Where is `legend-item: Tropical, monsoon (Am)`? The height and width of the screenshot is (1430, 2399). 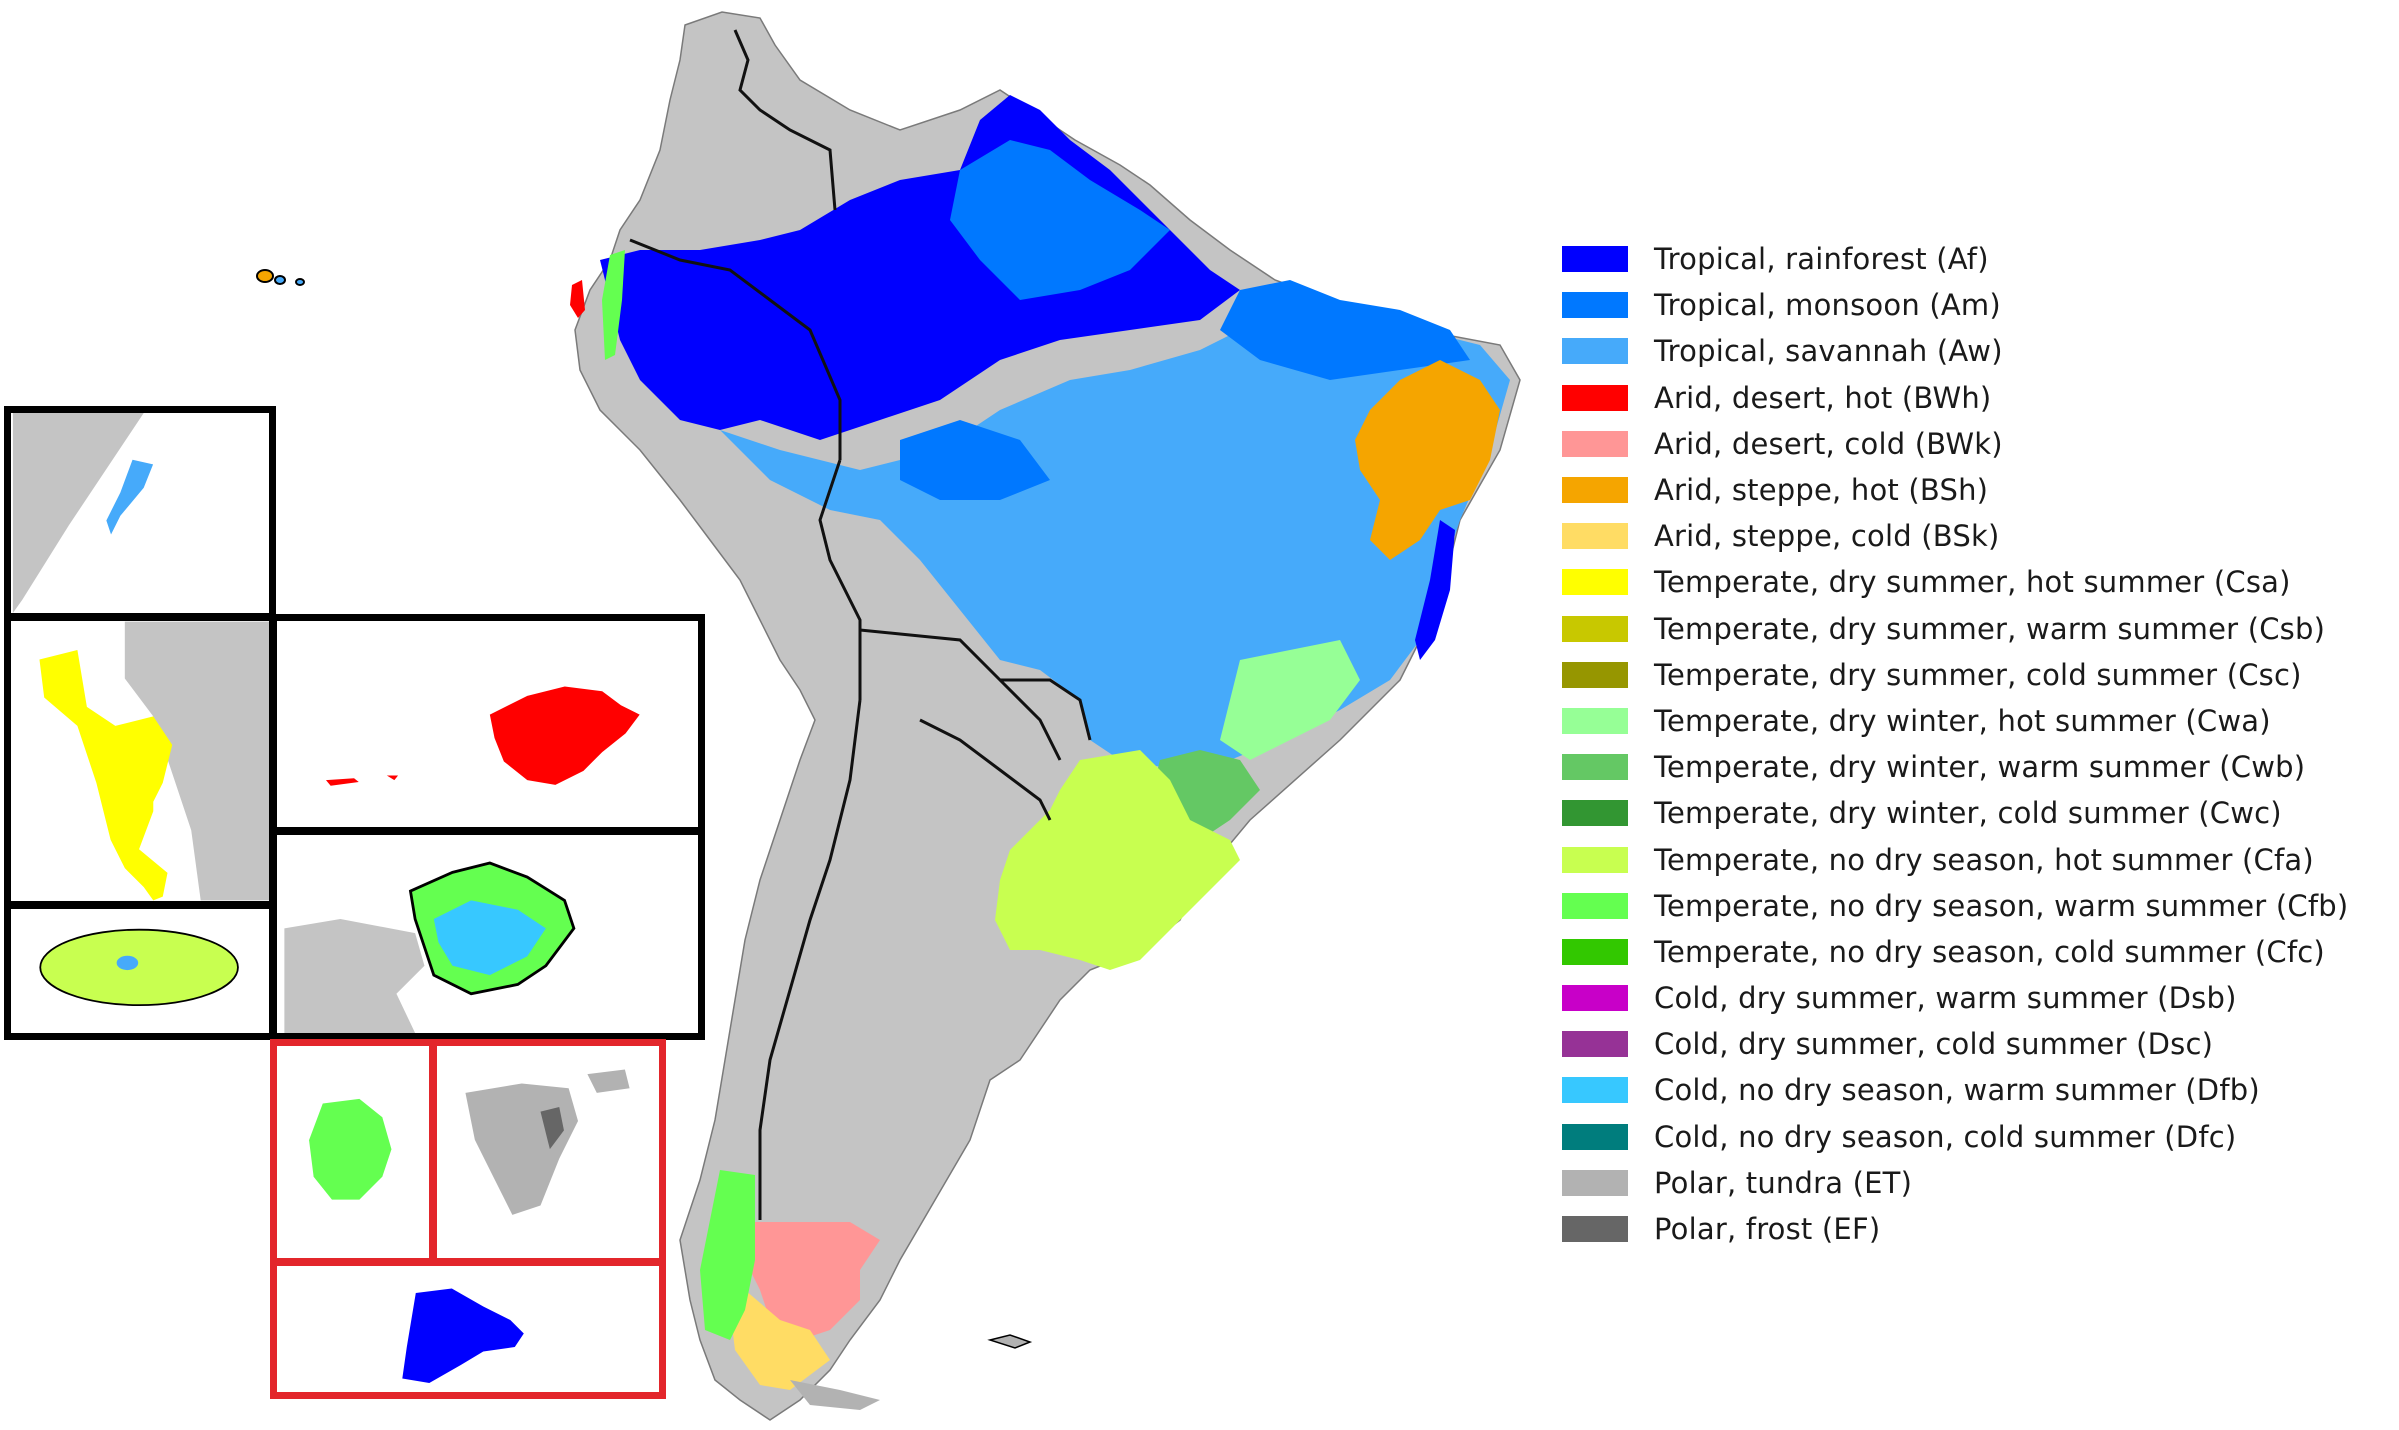 legend-item: Tropical, monsoon (Am) is located at coordinates (1955, 305).